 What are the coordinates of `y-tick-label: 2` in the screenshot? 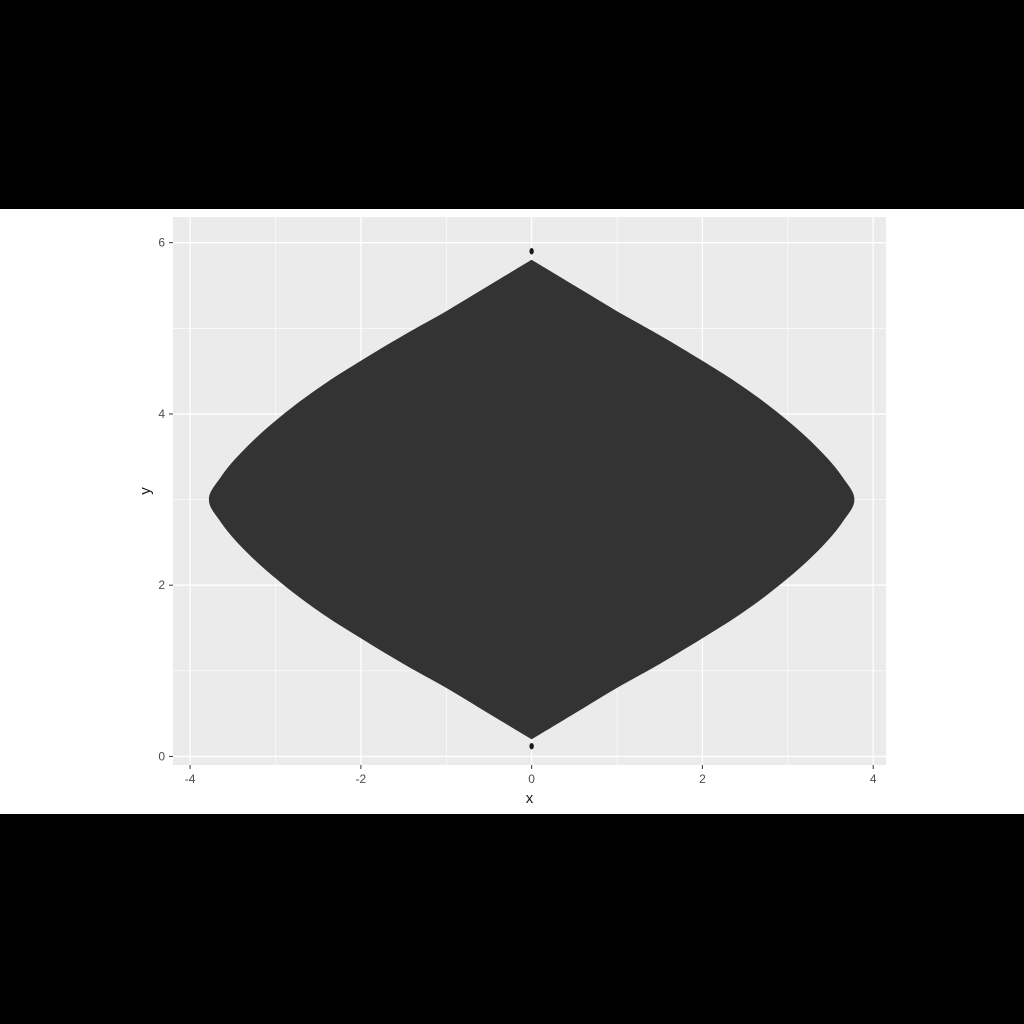 It's located at (161, 585).